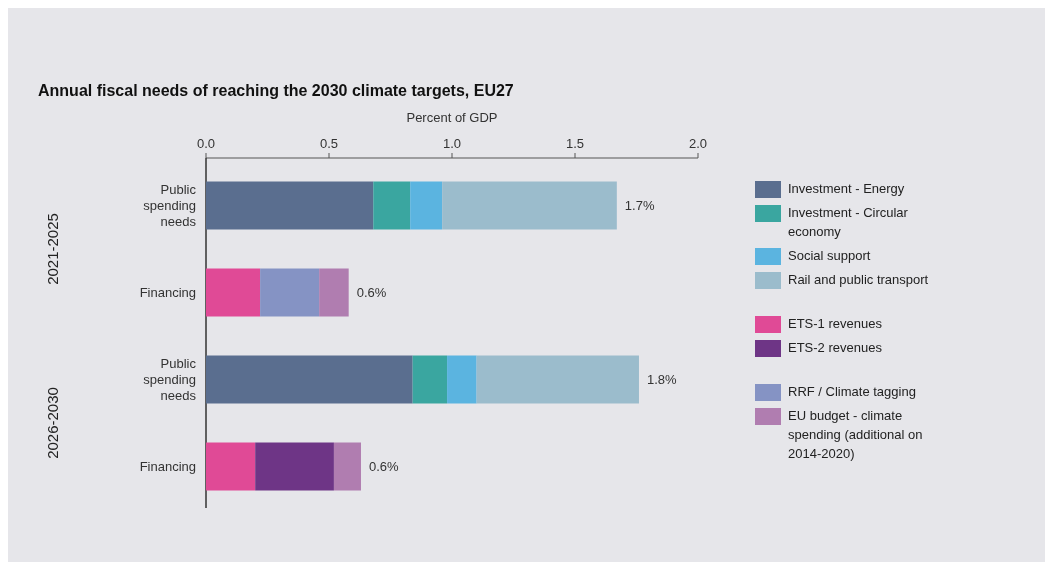 The width and height of the screenshot is (1053, 570). Describe the element at coordinates (662, 380) in the screenshot. I see `total-label: 1.8%` at that location.